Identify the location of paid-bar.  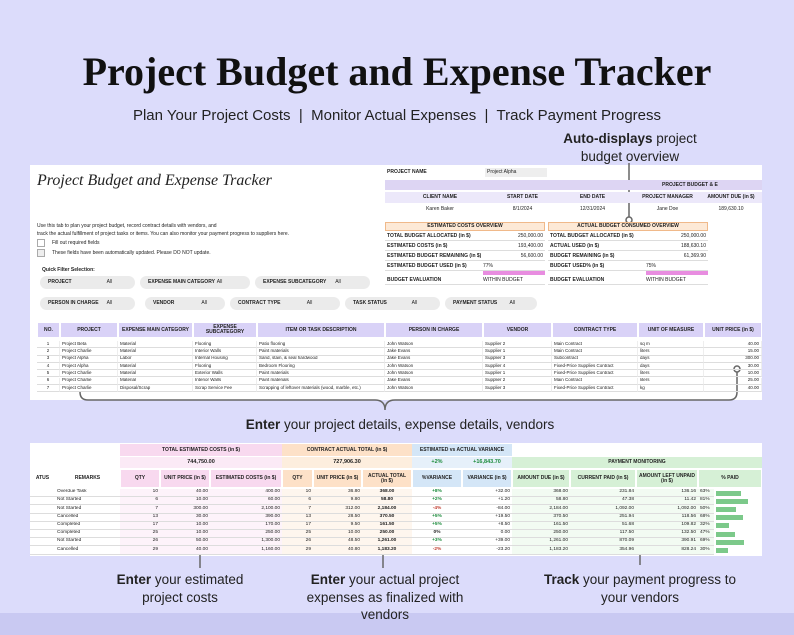
(730, 542).